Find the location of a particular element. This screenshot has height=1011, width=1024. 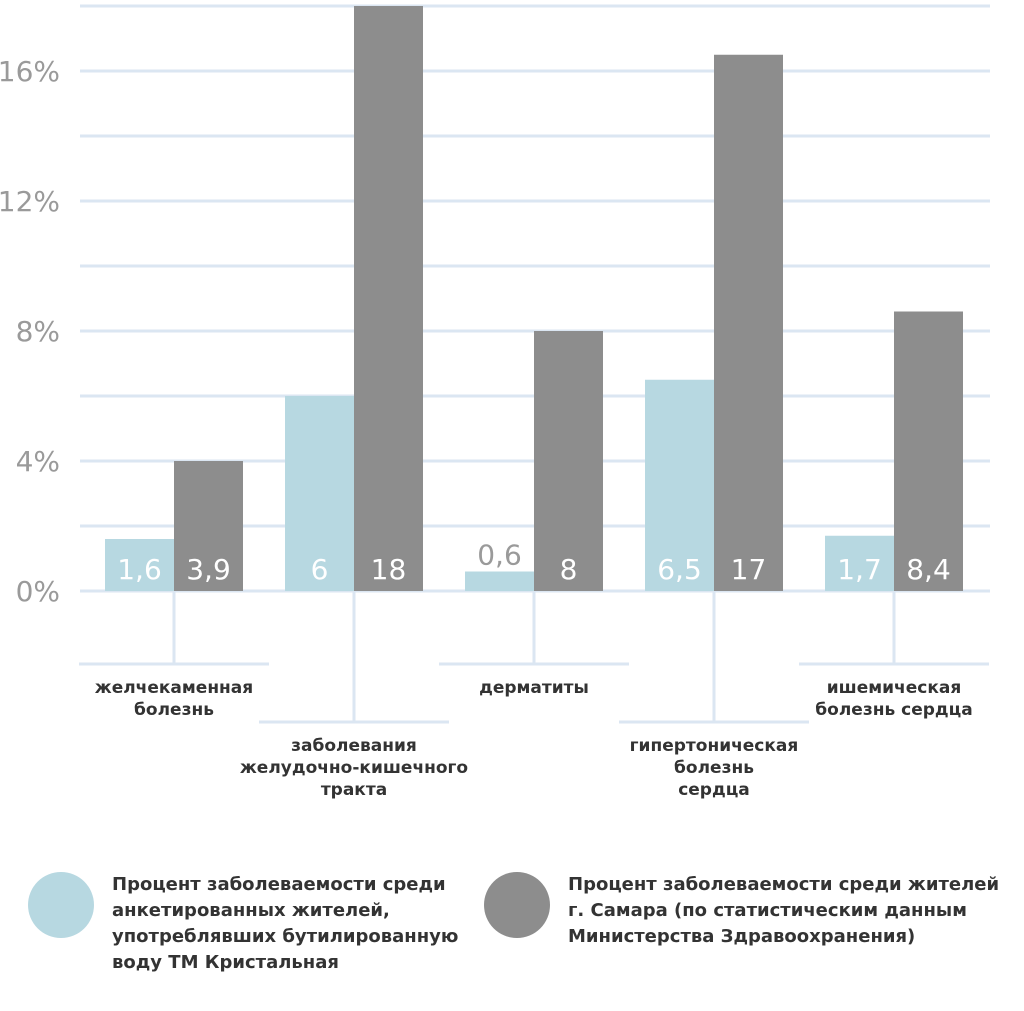

y-tick-label: 0% is located at coordinates (38, 591).